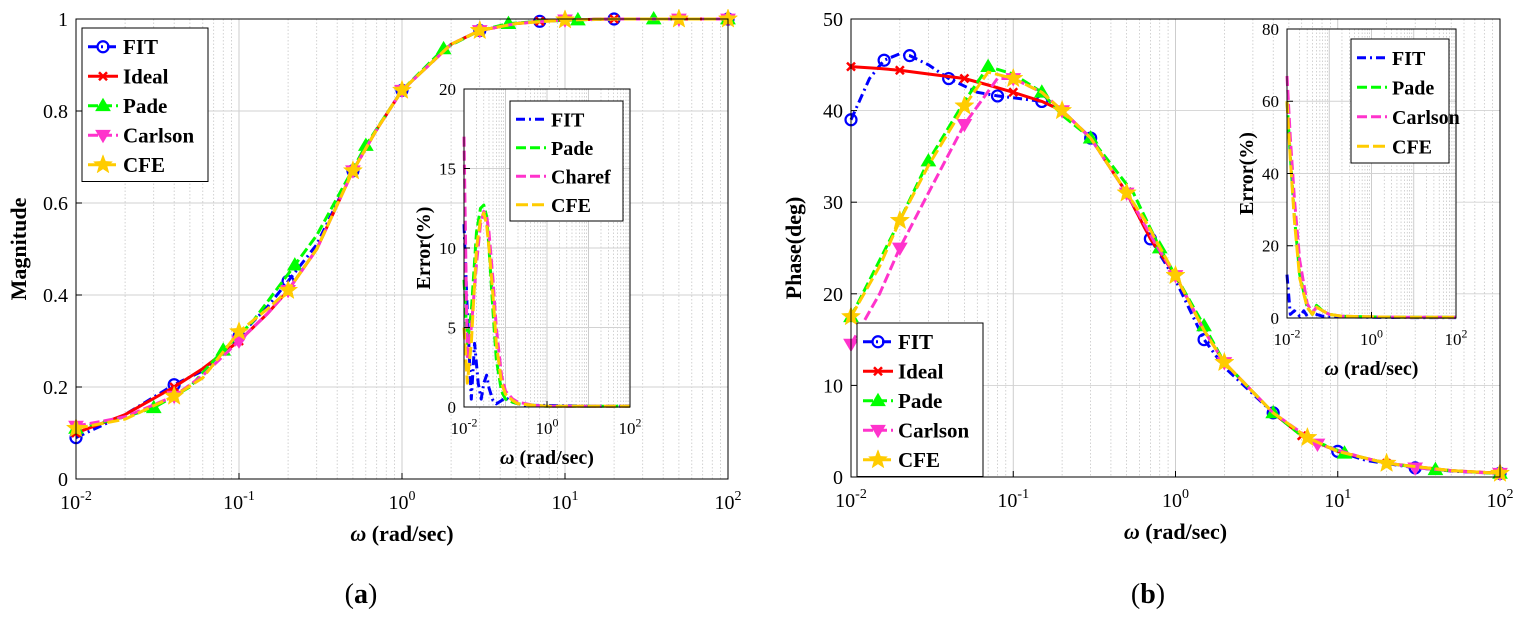 Image resolution: width=1522 pixels, height=623 pixels. What do you see at coordinates (833, 203) in the screenshot?
I see `y-tick-label: 30` at bounding box center [833, 203].